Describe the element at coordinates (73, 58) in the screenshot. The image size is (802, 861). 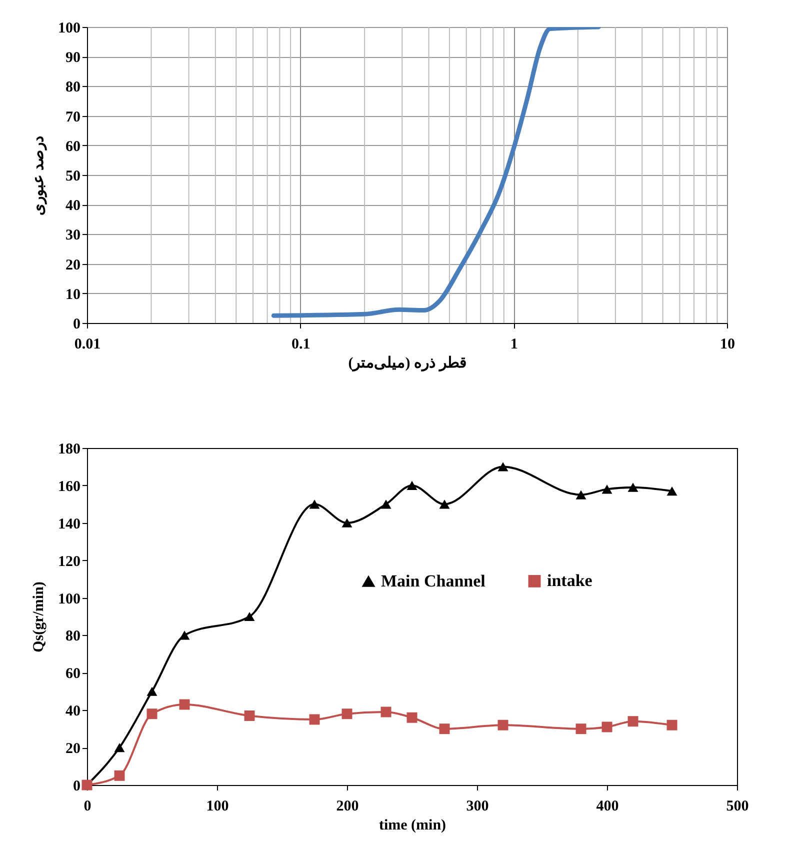
I see `y-tick-label: 90` at that location.